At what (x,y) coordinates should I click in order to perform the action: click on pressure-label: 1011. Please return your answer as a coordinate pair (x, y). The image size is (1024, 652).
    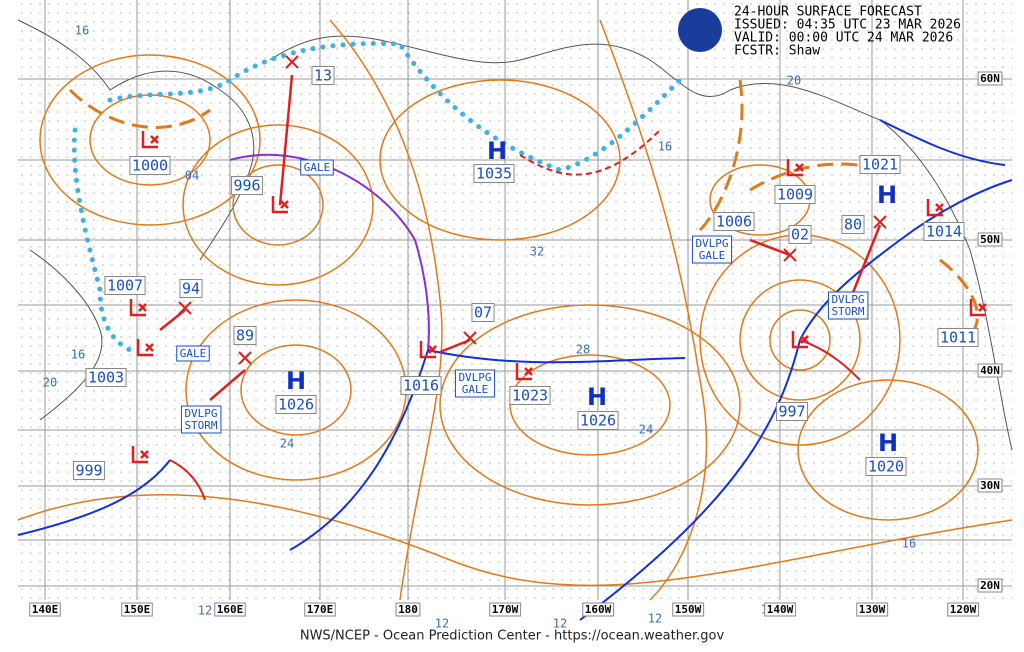
    Looking at the image, I should click on (958, 338).